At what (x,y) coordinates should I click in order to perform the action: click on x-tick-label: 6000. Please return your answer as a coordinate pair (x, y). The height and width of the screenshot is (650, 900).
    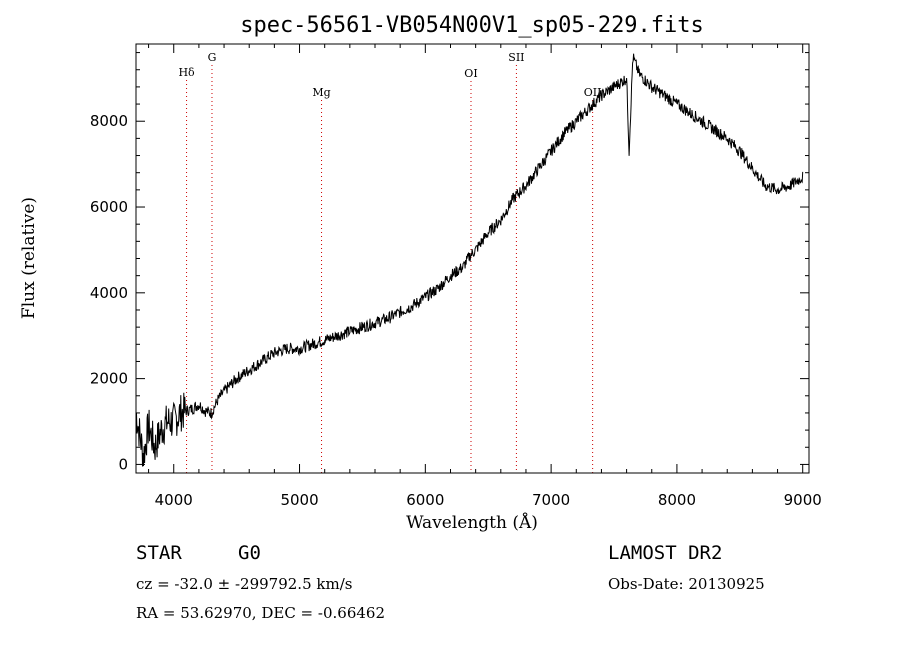
    Looking at the image, I should click on (425, 500).